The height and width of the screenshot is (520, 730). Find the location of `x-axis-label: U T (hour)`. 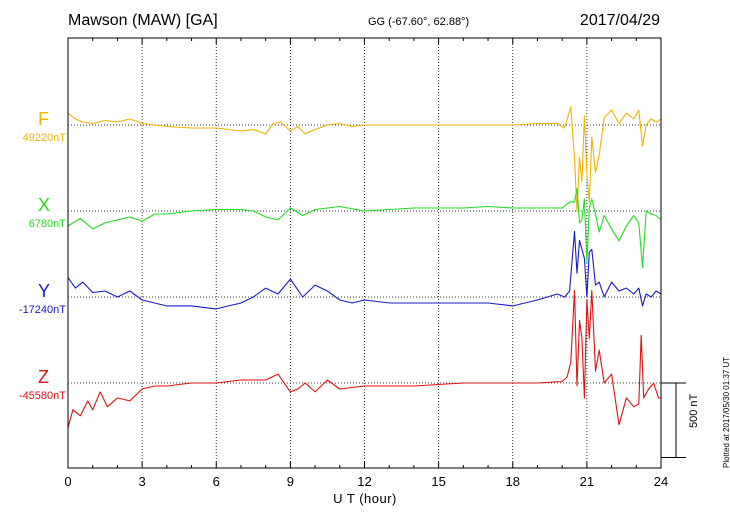

x-axis-label: U T (hour) is located at coordinates (365, 498).